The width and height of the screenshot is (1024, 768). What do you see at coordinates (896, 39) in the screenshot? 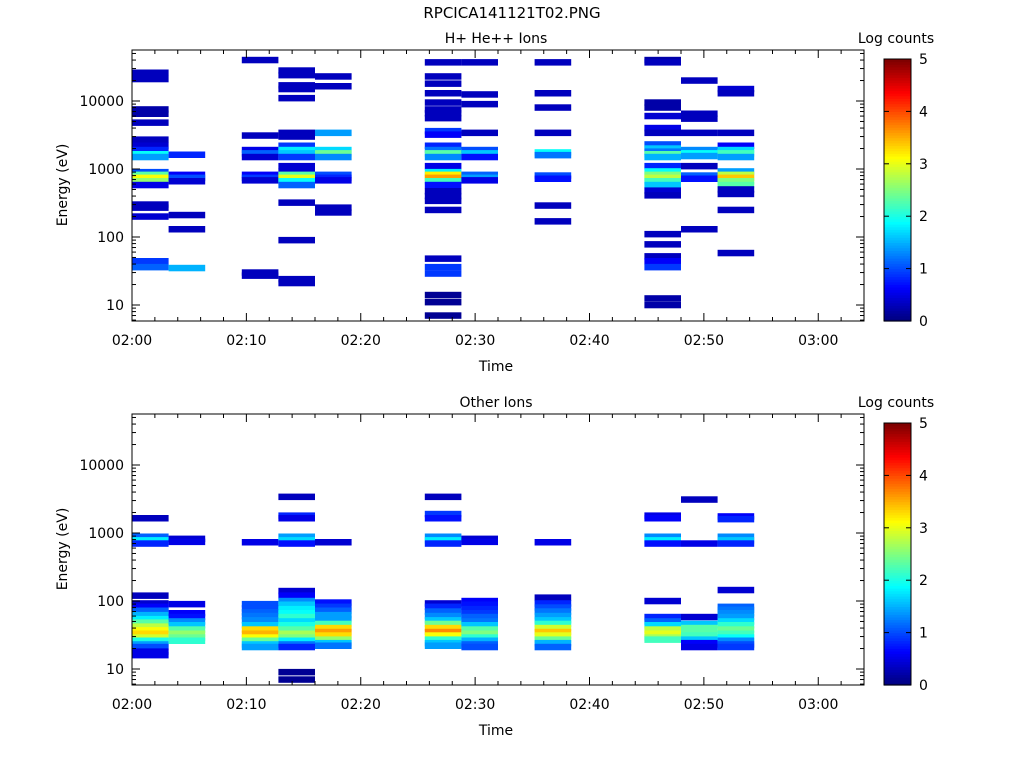
I see `colorbar-label: Log counts` at bounding box center [896, 39].